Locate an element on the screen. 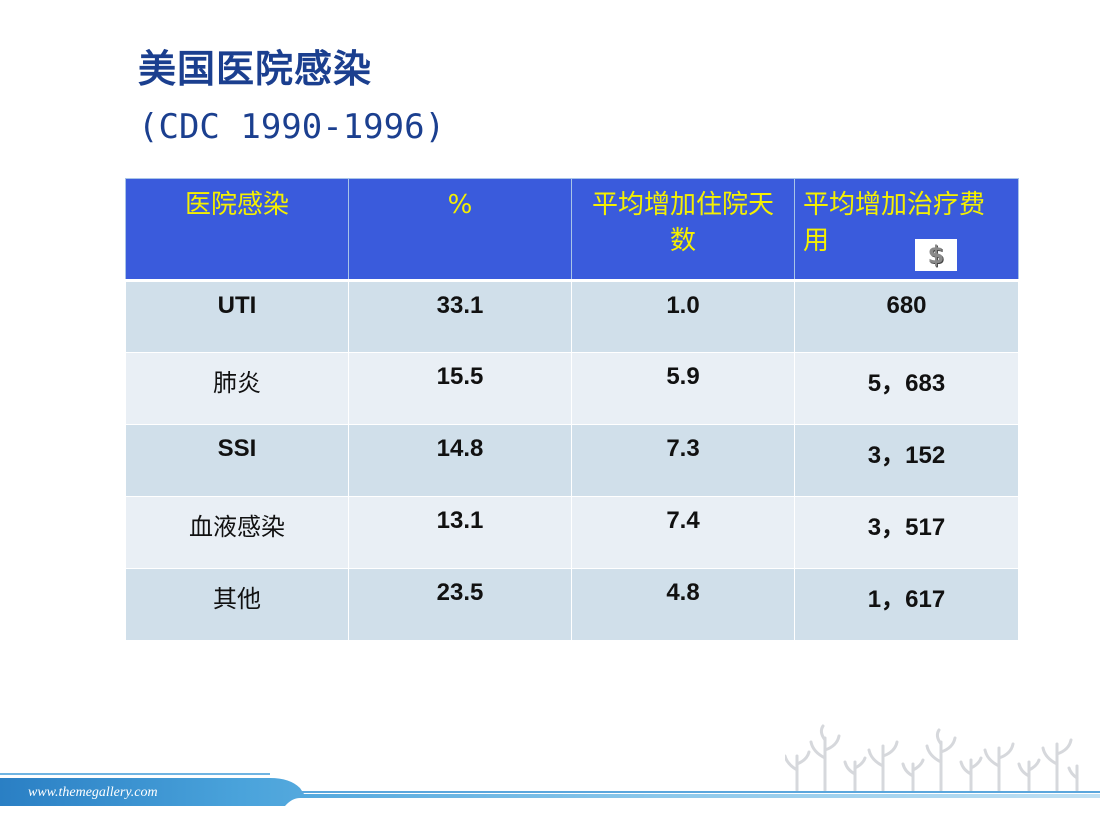  dollar-glyph: $ is located at coordinates (936, 255).